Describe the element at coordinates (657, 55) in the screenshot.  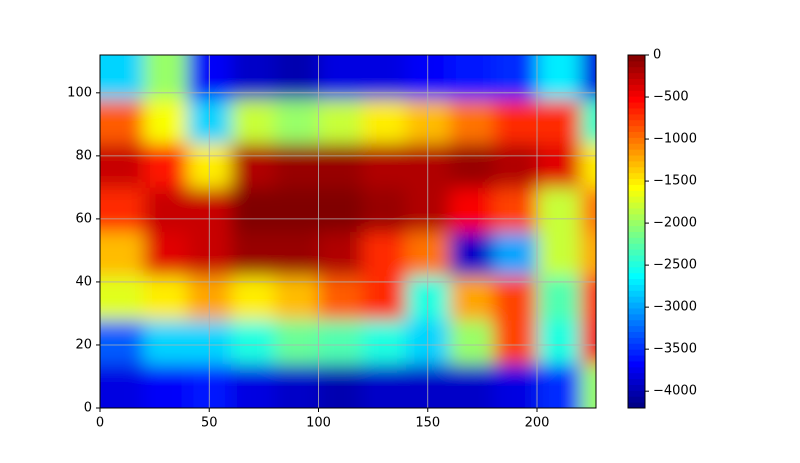
I see `colorbar-tick-label: 0` at that location.